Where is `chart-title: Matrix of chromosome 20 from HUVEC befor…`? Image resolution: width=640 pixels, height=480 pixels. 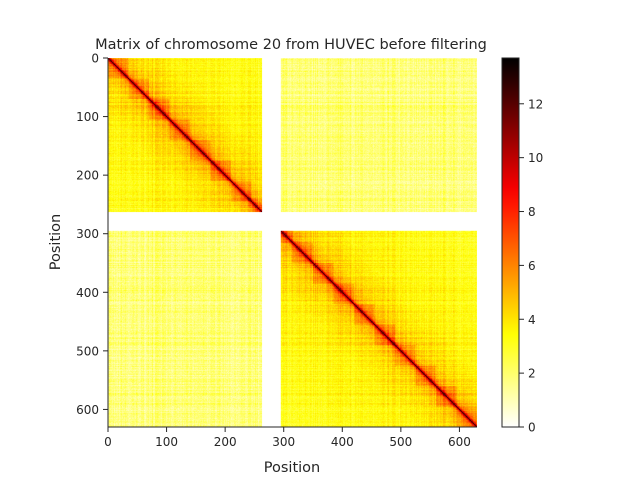 chart-title: Matrix of chromosome 20 from HUVEC befor… is located at coordinates (291, 45).